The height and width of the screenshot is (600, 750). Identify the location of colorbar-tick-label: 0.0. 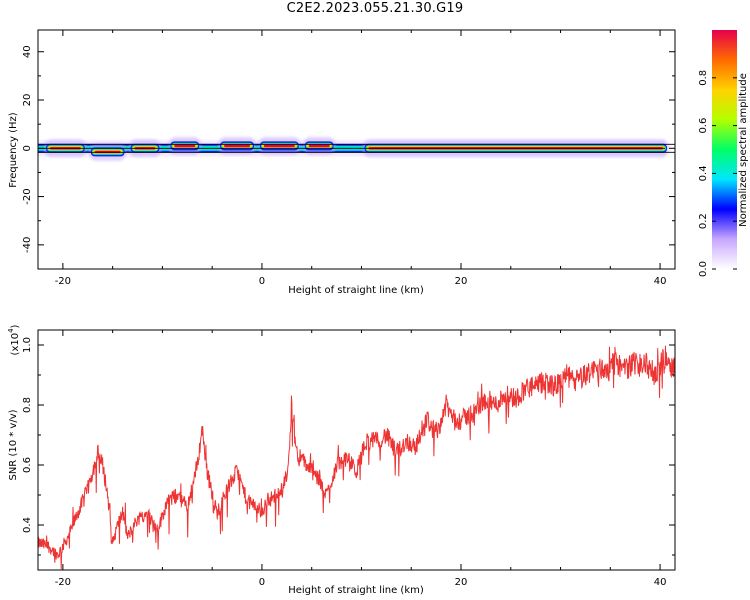
(703, 269).